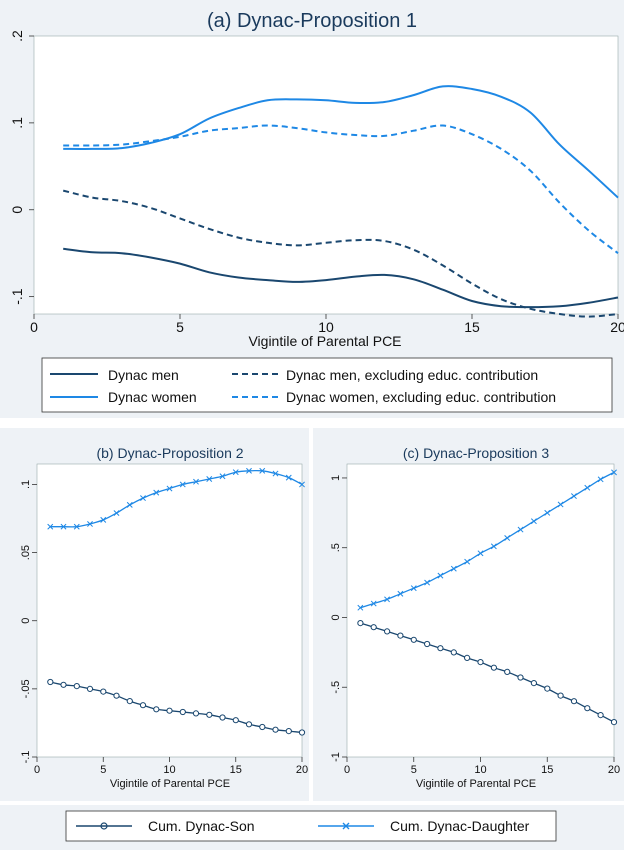 This screenshot has height=850, width=624. What do you see at coordinates (114, 375) in the screenshot?
I see `legend-entry-dynac-men: Dynac men` at bounding box center [114, 375].